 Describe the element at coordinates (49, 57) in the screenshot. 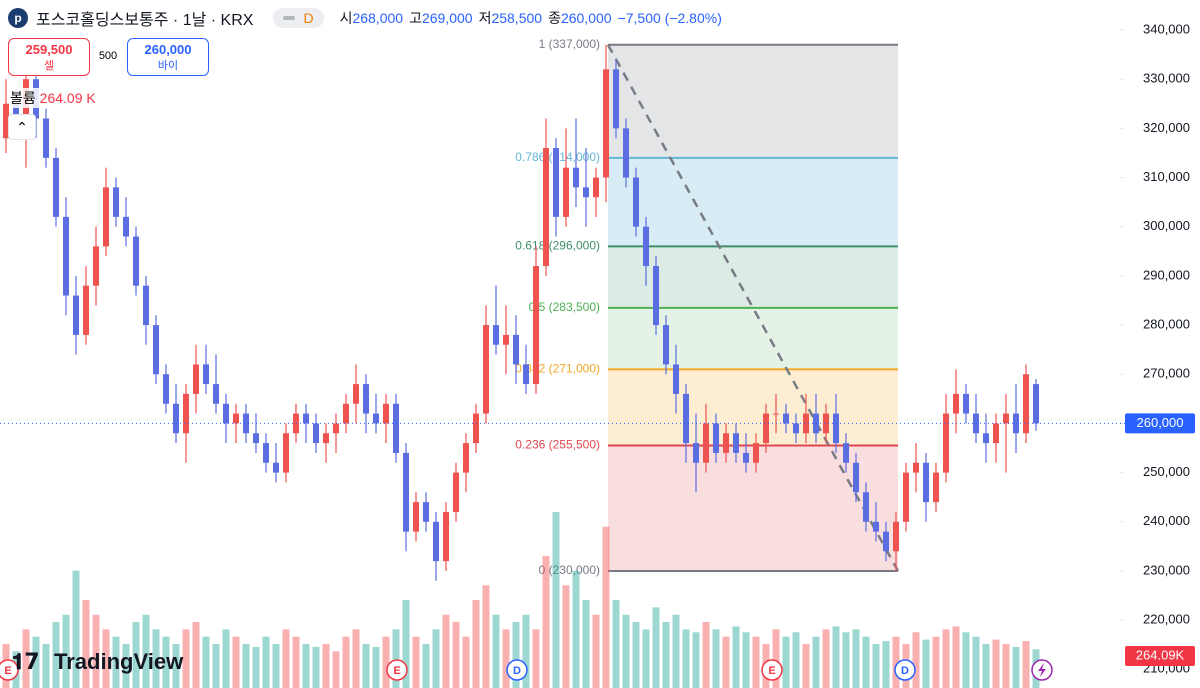

I see `sell-button: 259,500 셀` at that location.